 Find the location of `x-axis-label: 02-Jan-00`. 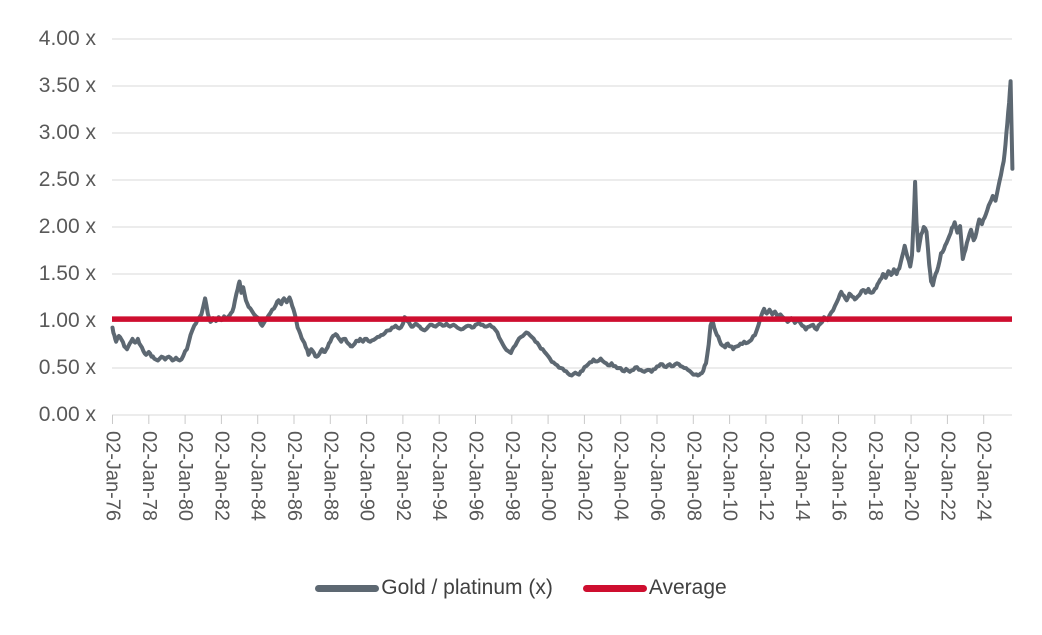

x-axis-label: 02-Jan-00 is located at coordinates (548, 476).